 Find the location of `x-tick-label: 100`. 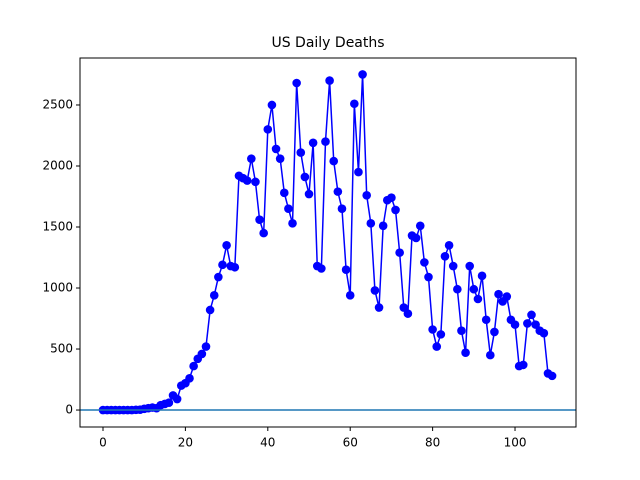

x-tick-label: 100 is located at coordinates (515, 443).